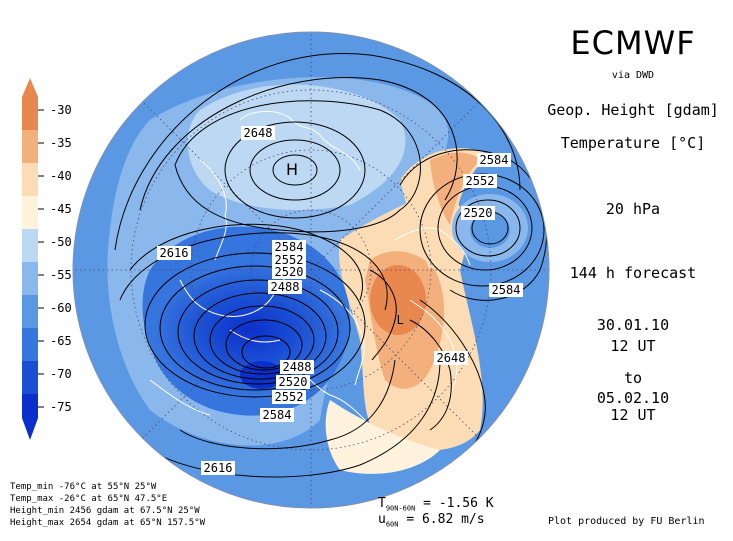 This screenshot has width=733, height=541. What do you see at coordinates (30, 429) in the screenshot?
I see `colorbar-bottom-arrow` at bounding box center [30, 429].